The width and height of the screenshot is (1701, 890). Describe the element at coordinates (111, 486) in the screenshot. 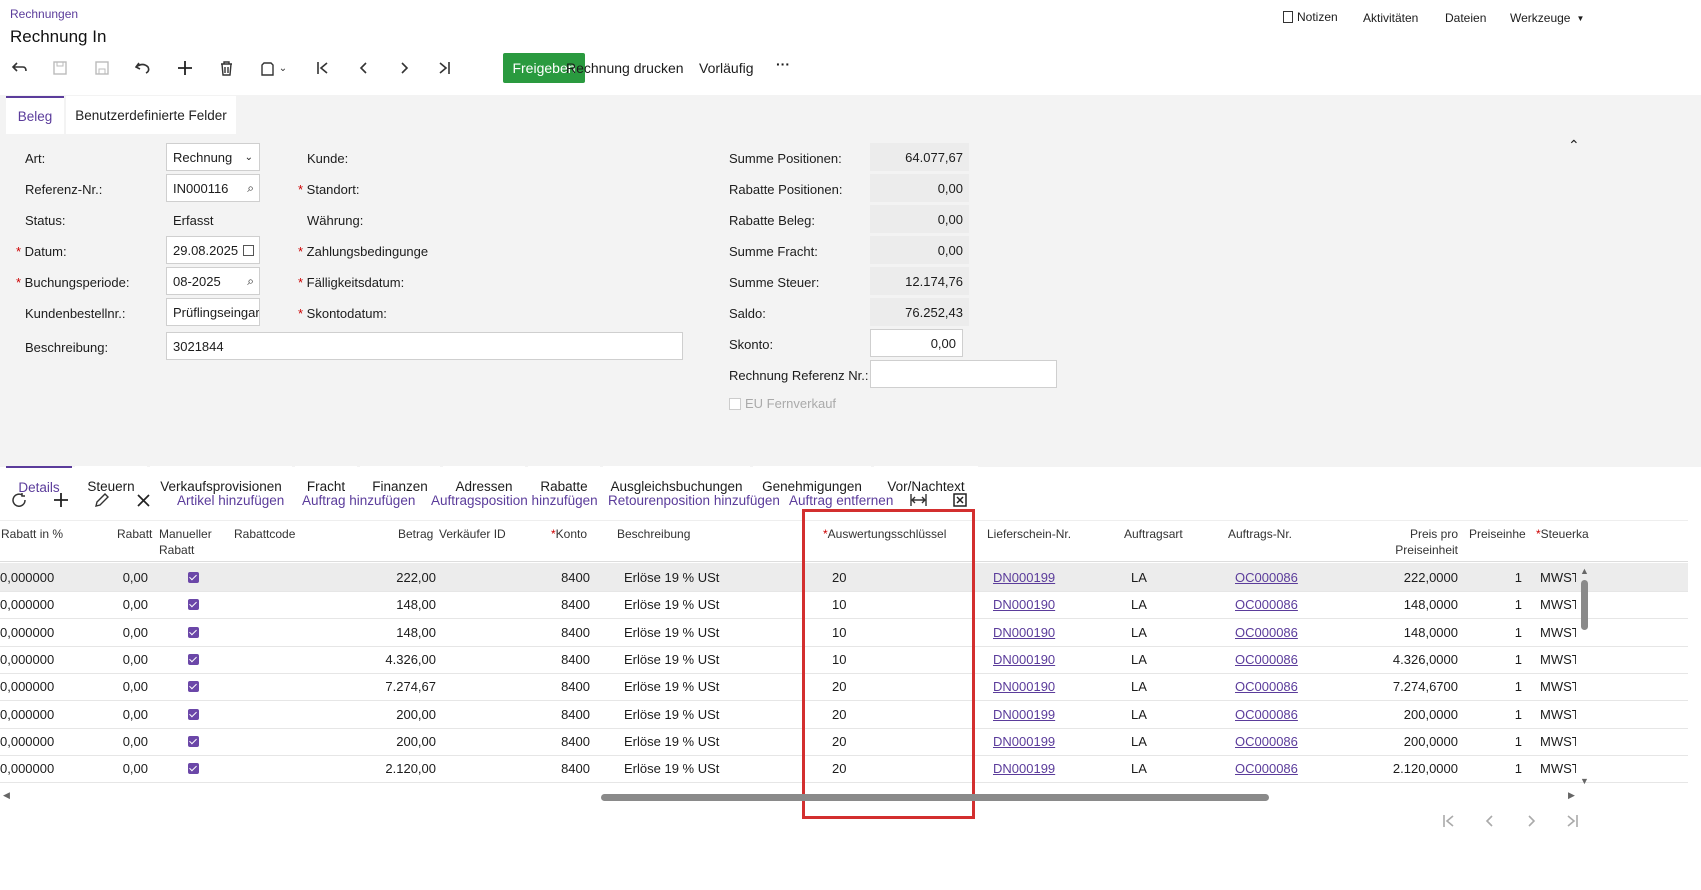

I see `tab-steuern: Steuern` at that location.